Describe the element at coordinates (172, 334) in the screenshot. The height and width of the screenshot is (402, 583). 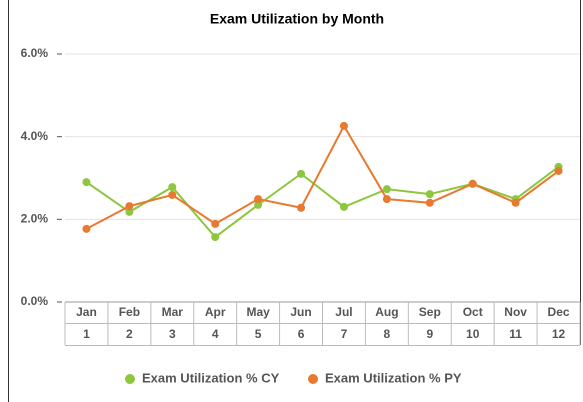
I see `x-tick-sublabel: 3` at that location.